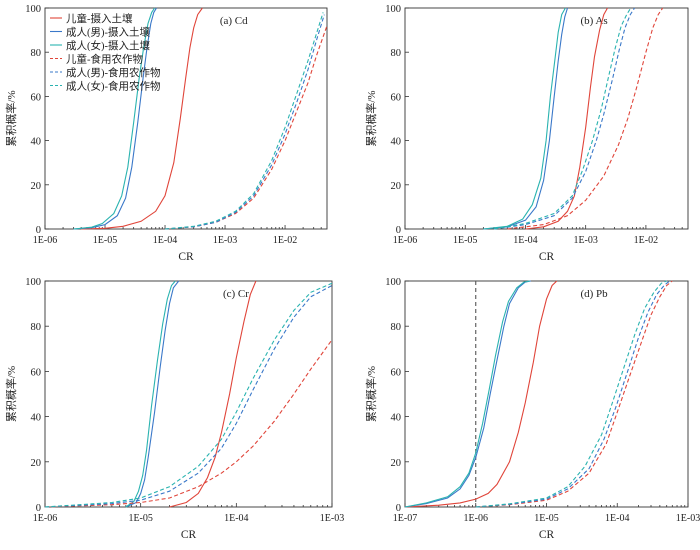 This screenshot has height=550, width=700. I want to click on x-tick-label: 1E-07, so click(405, 518).